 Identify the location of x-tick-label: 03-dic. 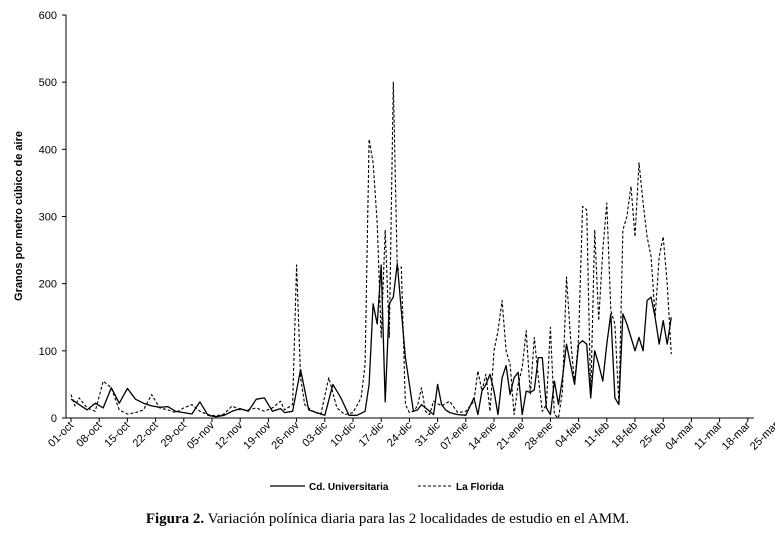
(315, 434).